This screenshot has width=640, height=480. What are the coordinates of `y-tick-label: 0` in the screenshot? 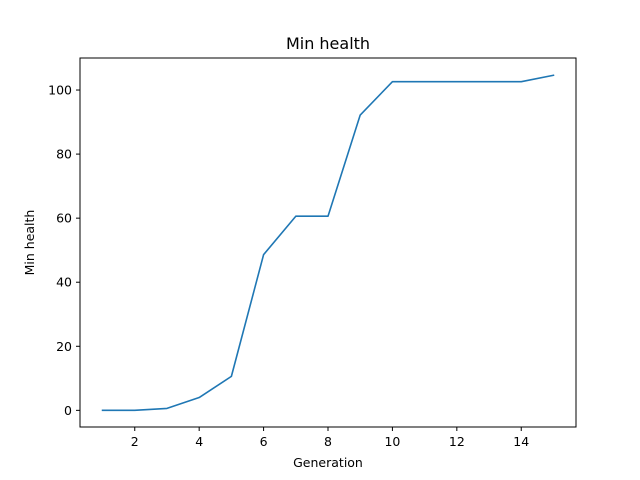 It's located at (68, 410).